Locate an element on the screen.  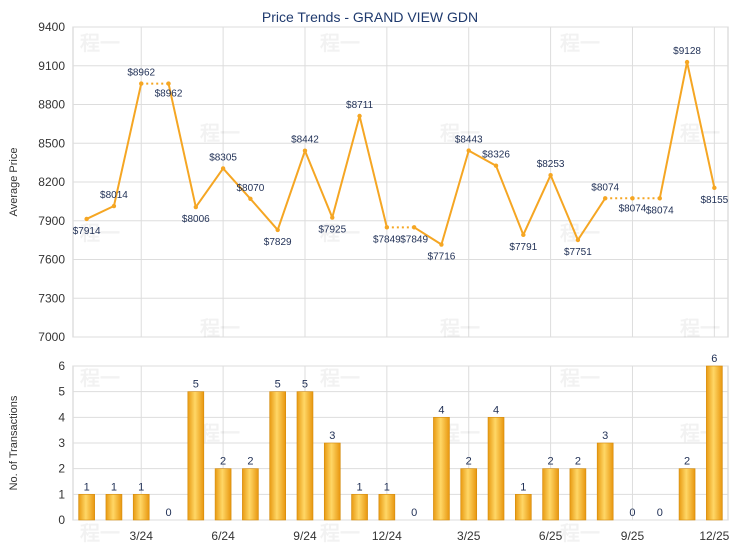
price-point-label: $7914 is located at coordinates (87, 231).